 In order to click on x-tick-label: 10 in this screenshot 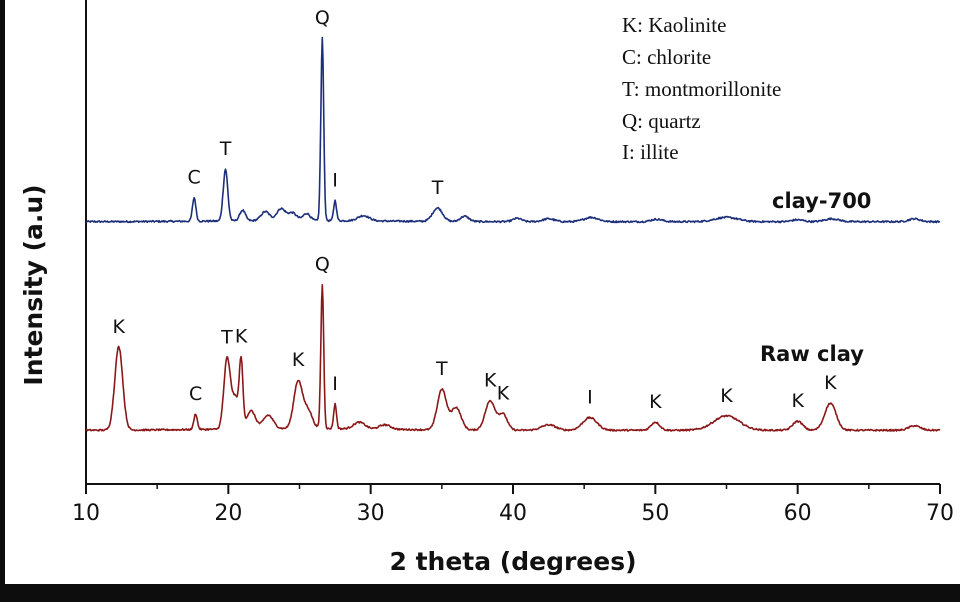, I will do `click(86, 513)`.